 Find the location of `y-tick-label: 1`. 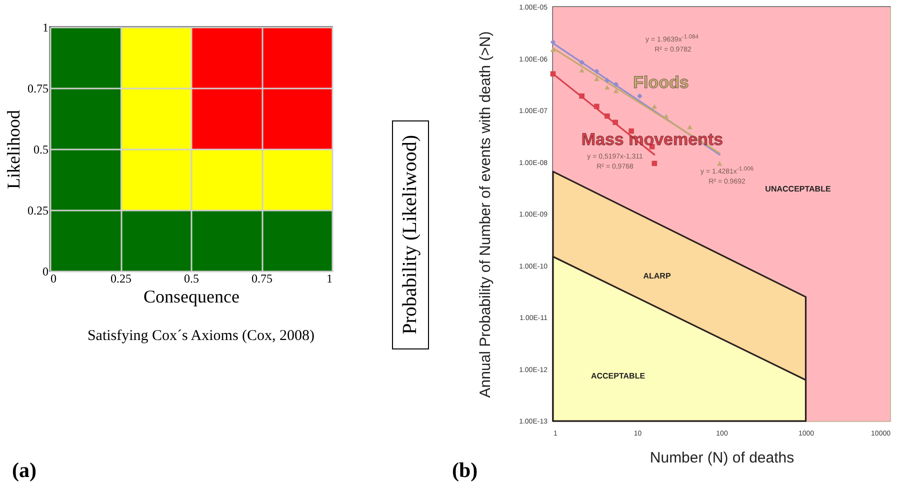

y-tick-label: 1 is located at coordinates (45, 27).